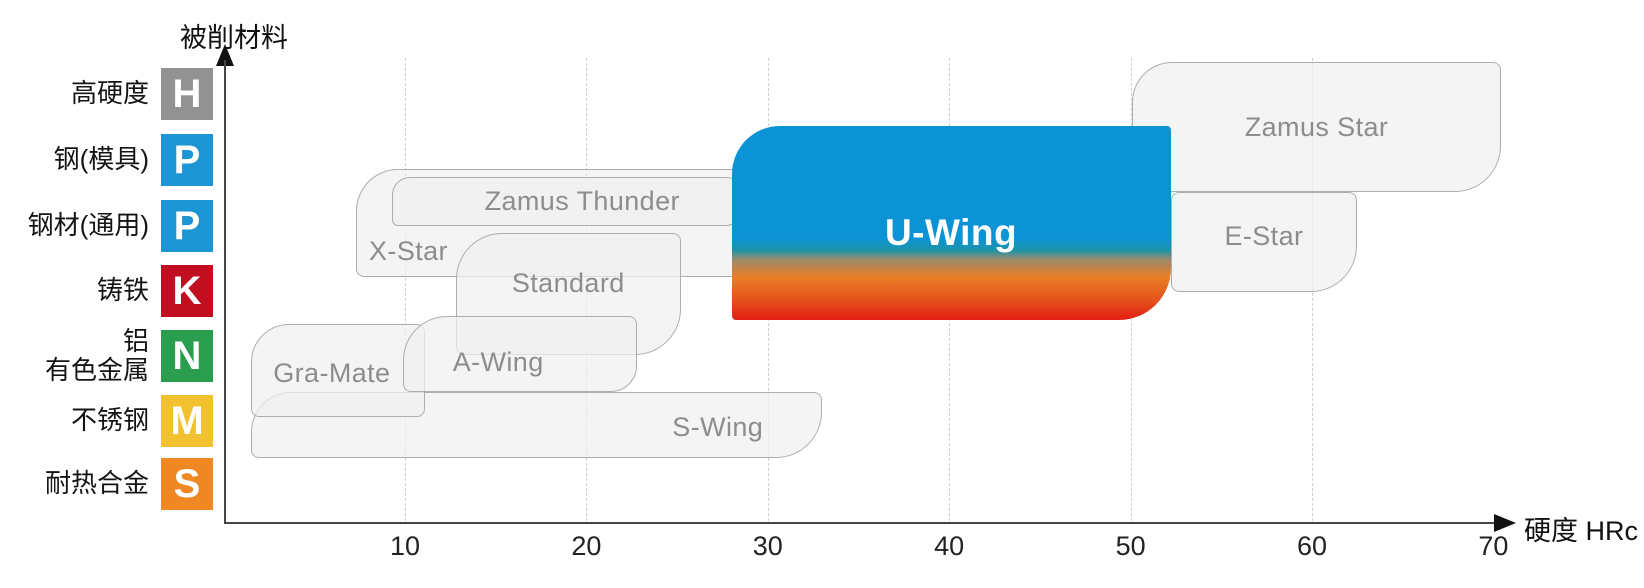 Image resolution: width=1644 pixels, height=588 pixels. I want to click on material-label-h-0: 高硬度, so click(74, 94).